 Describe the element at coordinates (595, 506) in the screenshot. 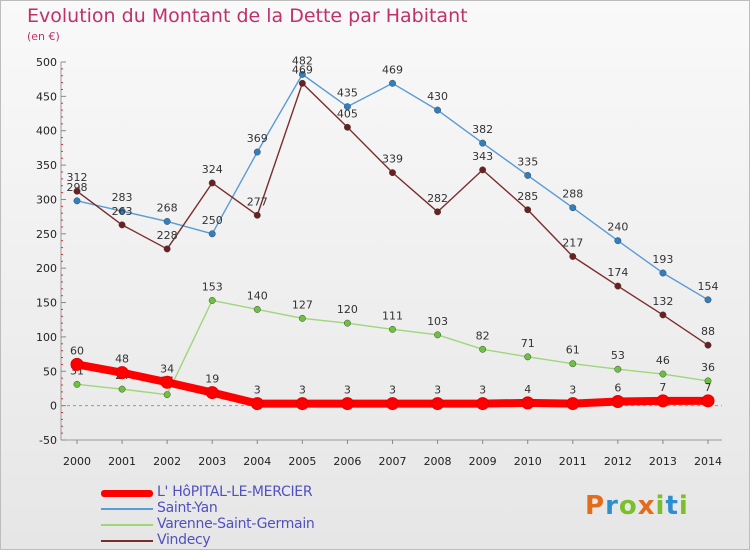

I see `logo-letter: P` at that location.